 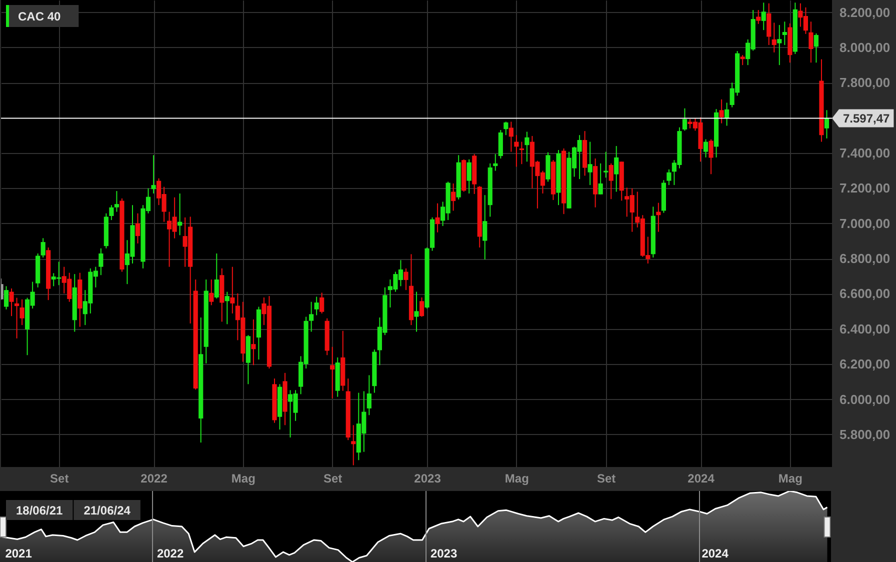 What do you see at coordinates (107, 511) in the screenshot?
I see `annotation: 21/06/24` at bounding box center [107, 511].